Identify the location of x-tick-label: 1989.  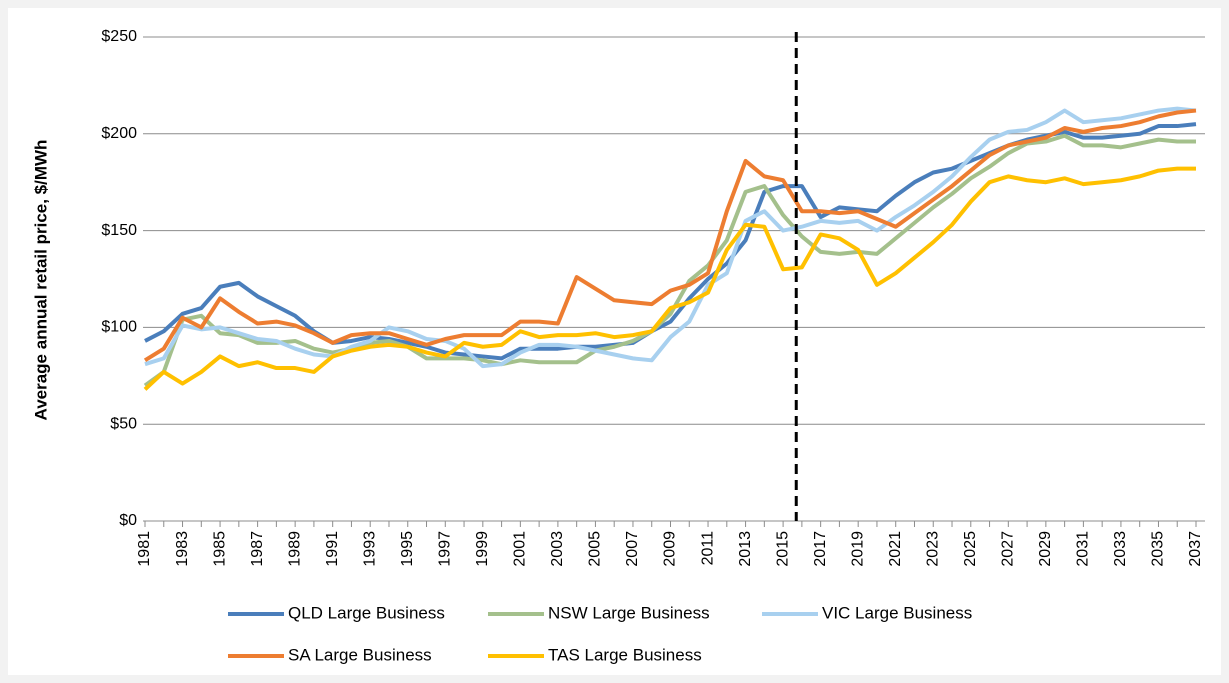
(294, 549).